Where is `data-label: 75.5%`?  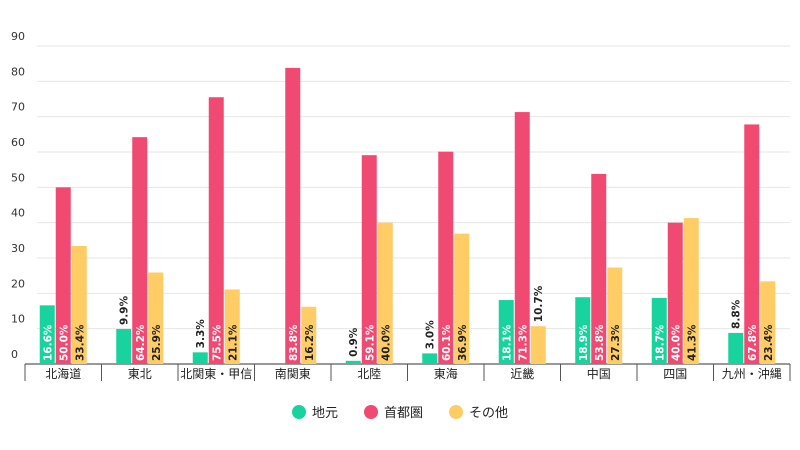
data-label: 75.5% is located at coordinates (217, 342).